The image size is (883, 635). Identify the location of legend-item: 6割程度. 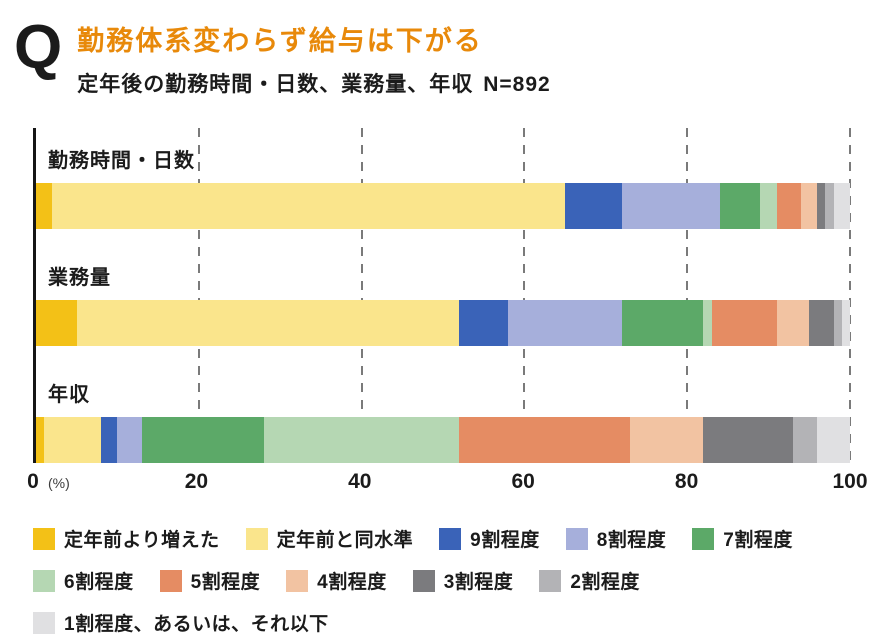
(83, 580).